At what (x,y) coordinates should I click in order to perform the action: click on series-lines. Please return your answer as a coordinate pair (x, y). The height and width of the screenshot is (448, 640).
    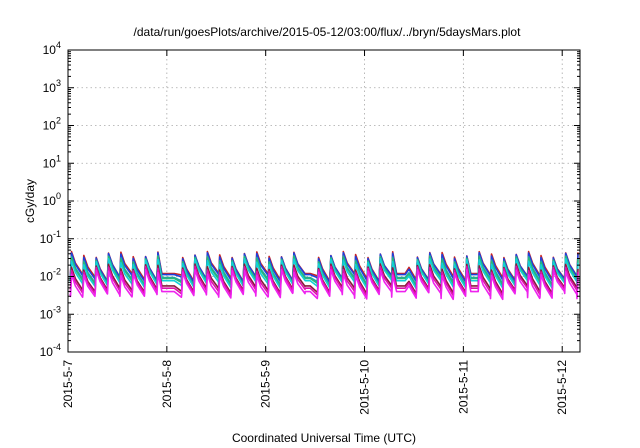
    Looking at the image, I should click on (324, 275).